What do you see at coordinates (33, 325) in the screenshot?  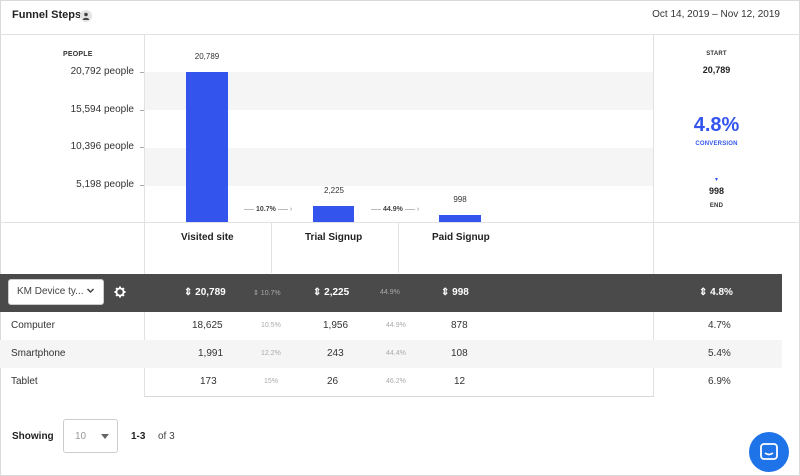 I see `row-label: Computer` at bounding box center [33, 325].